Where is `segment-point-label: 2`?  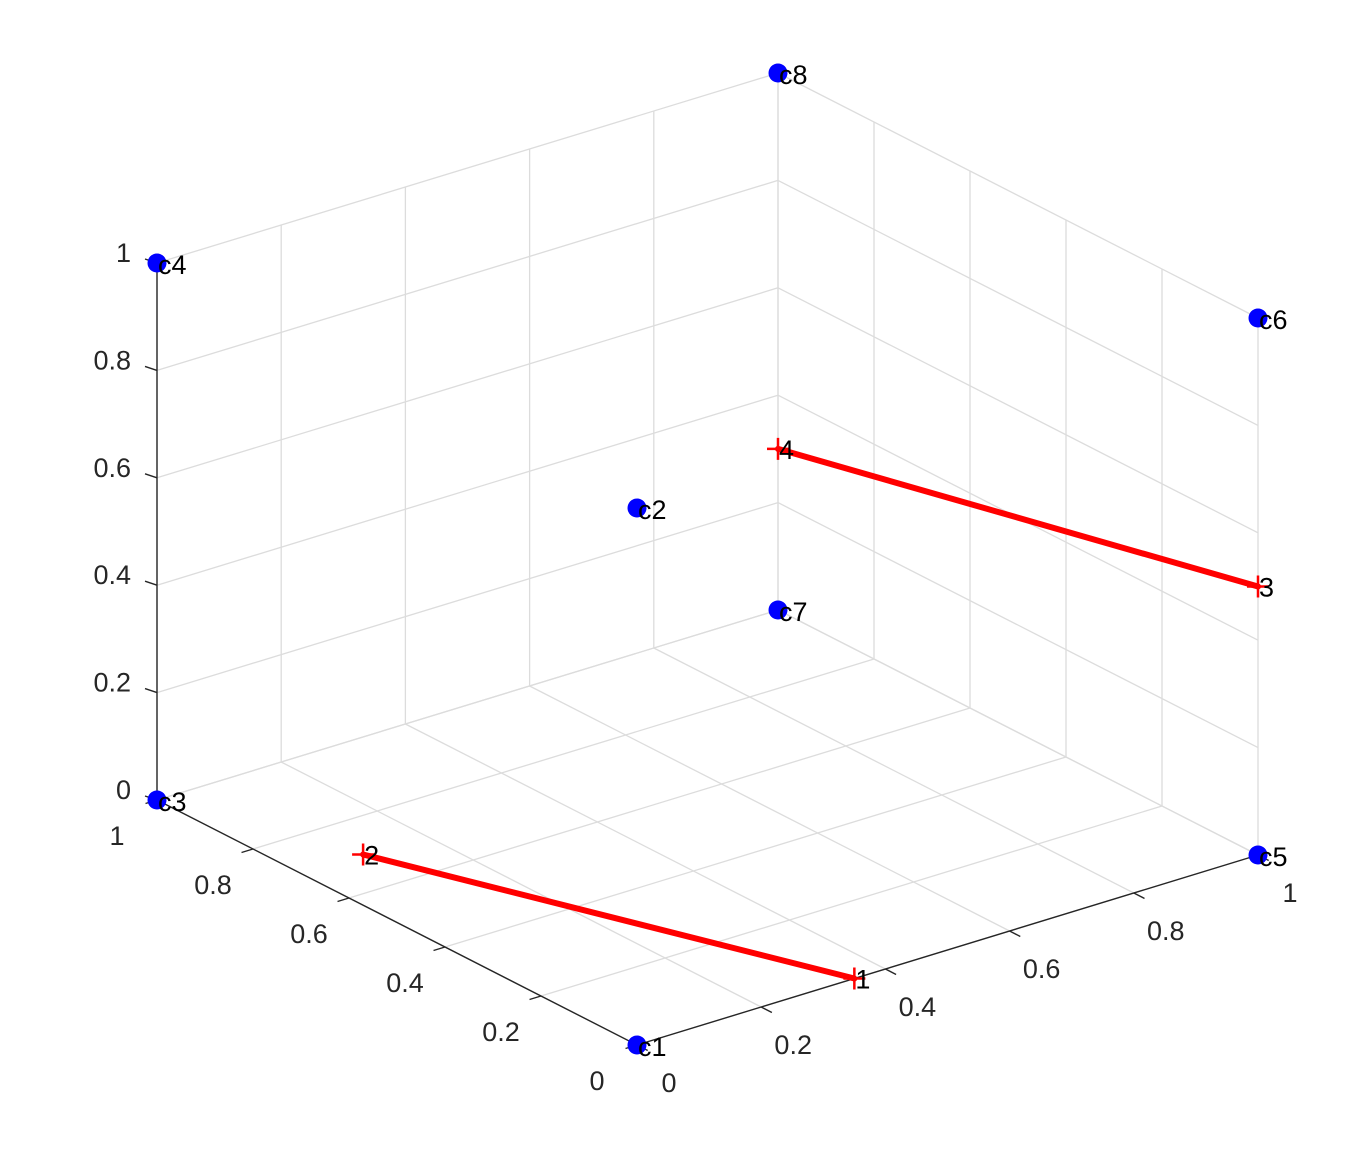
segment-point-label: 2 is located at coordinates (371, 856).